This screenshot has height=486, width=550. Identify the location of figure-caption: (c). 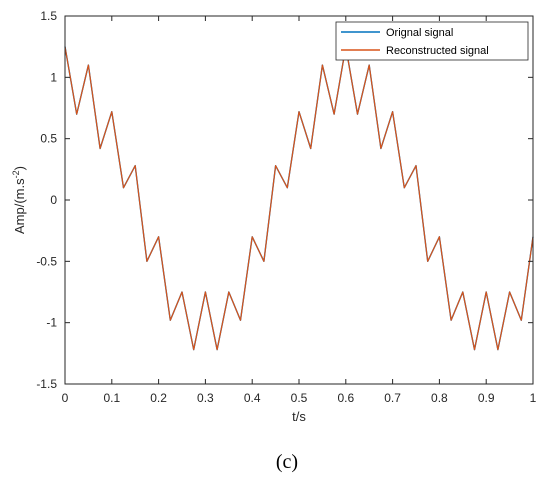
(287, 462).